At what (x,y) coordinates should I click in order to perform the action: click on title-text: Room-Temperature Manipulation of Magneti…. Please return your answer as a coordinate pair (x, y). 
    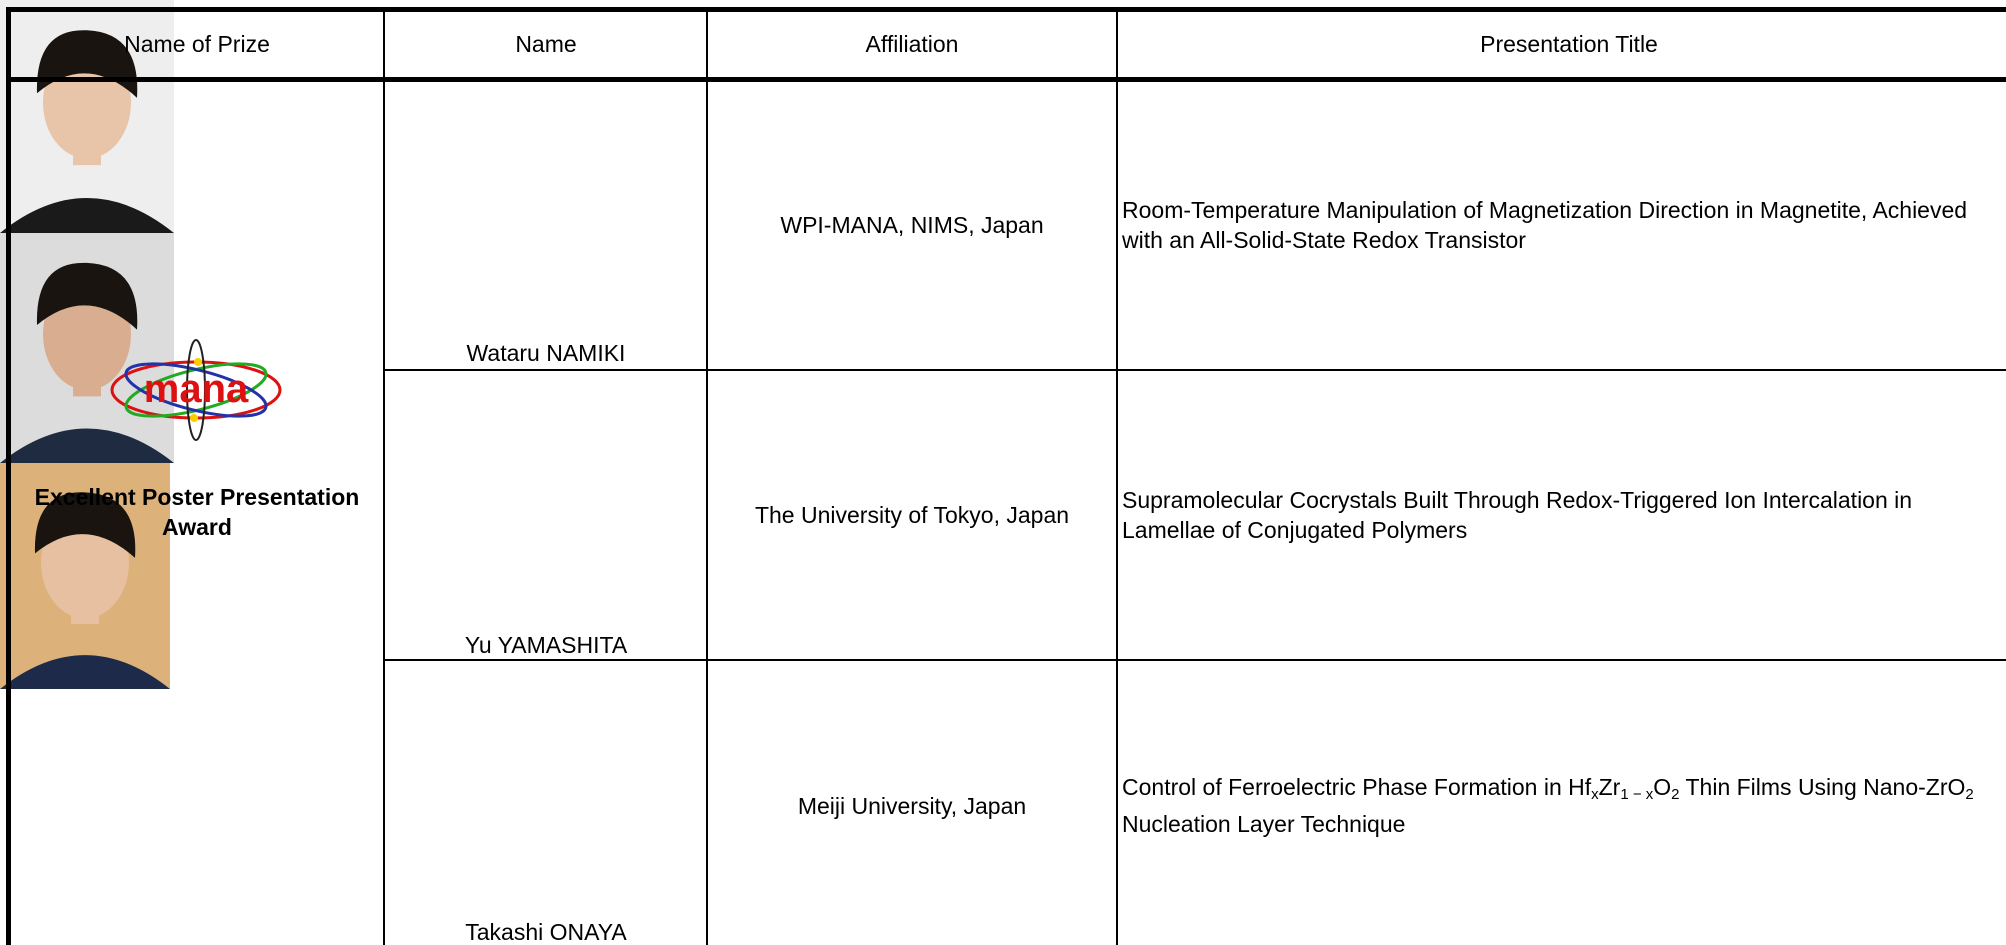
    Looking at the image, I should click on (1545, 210).